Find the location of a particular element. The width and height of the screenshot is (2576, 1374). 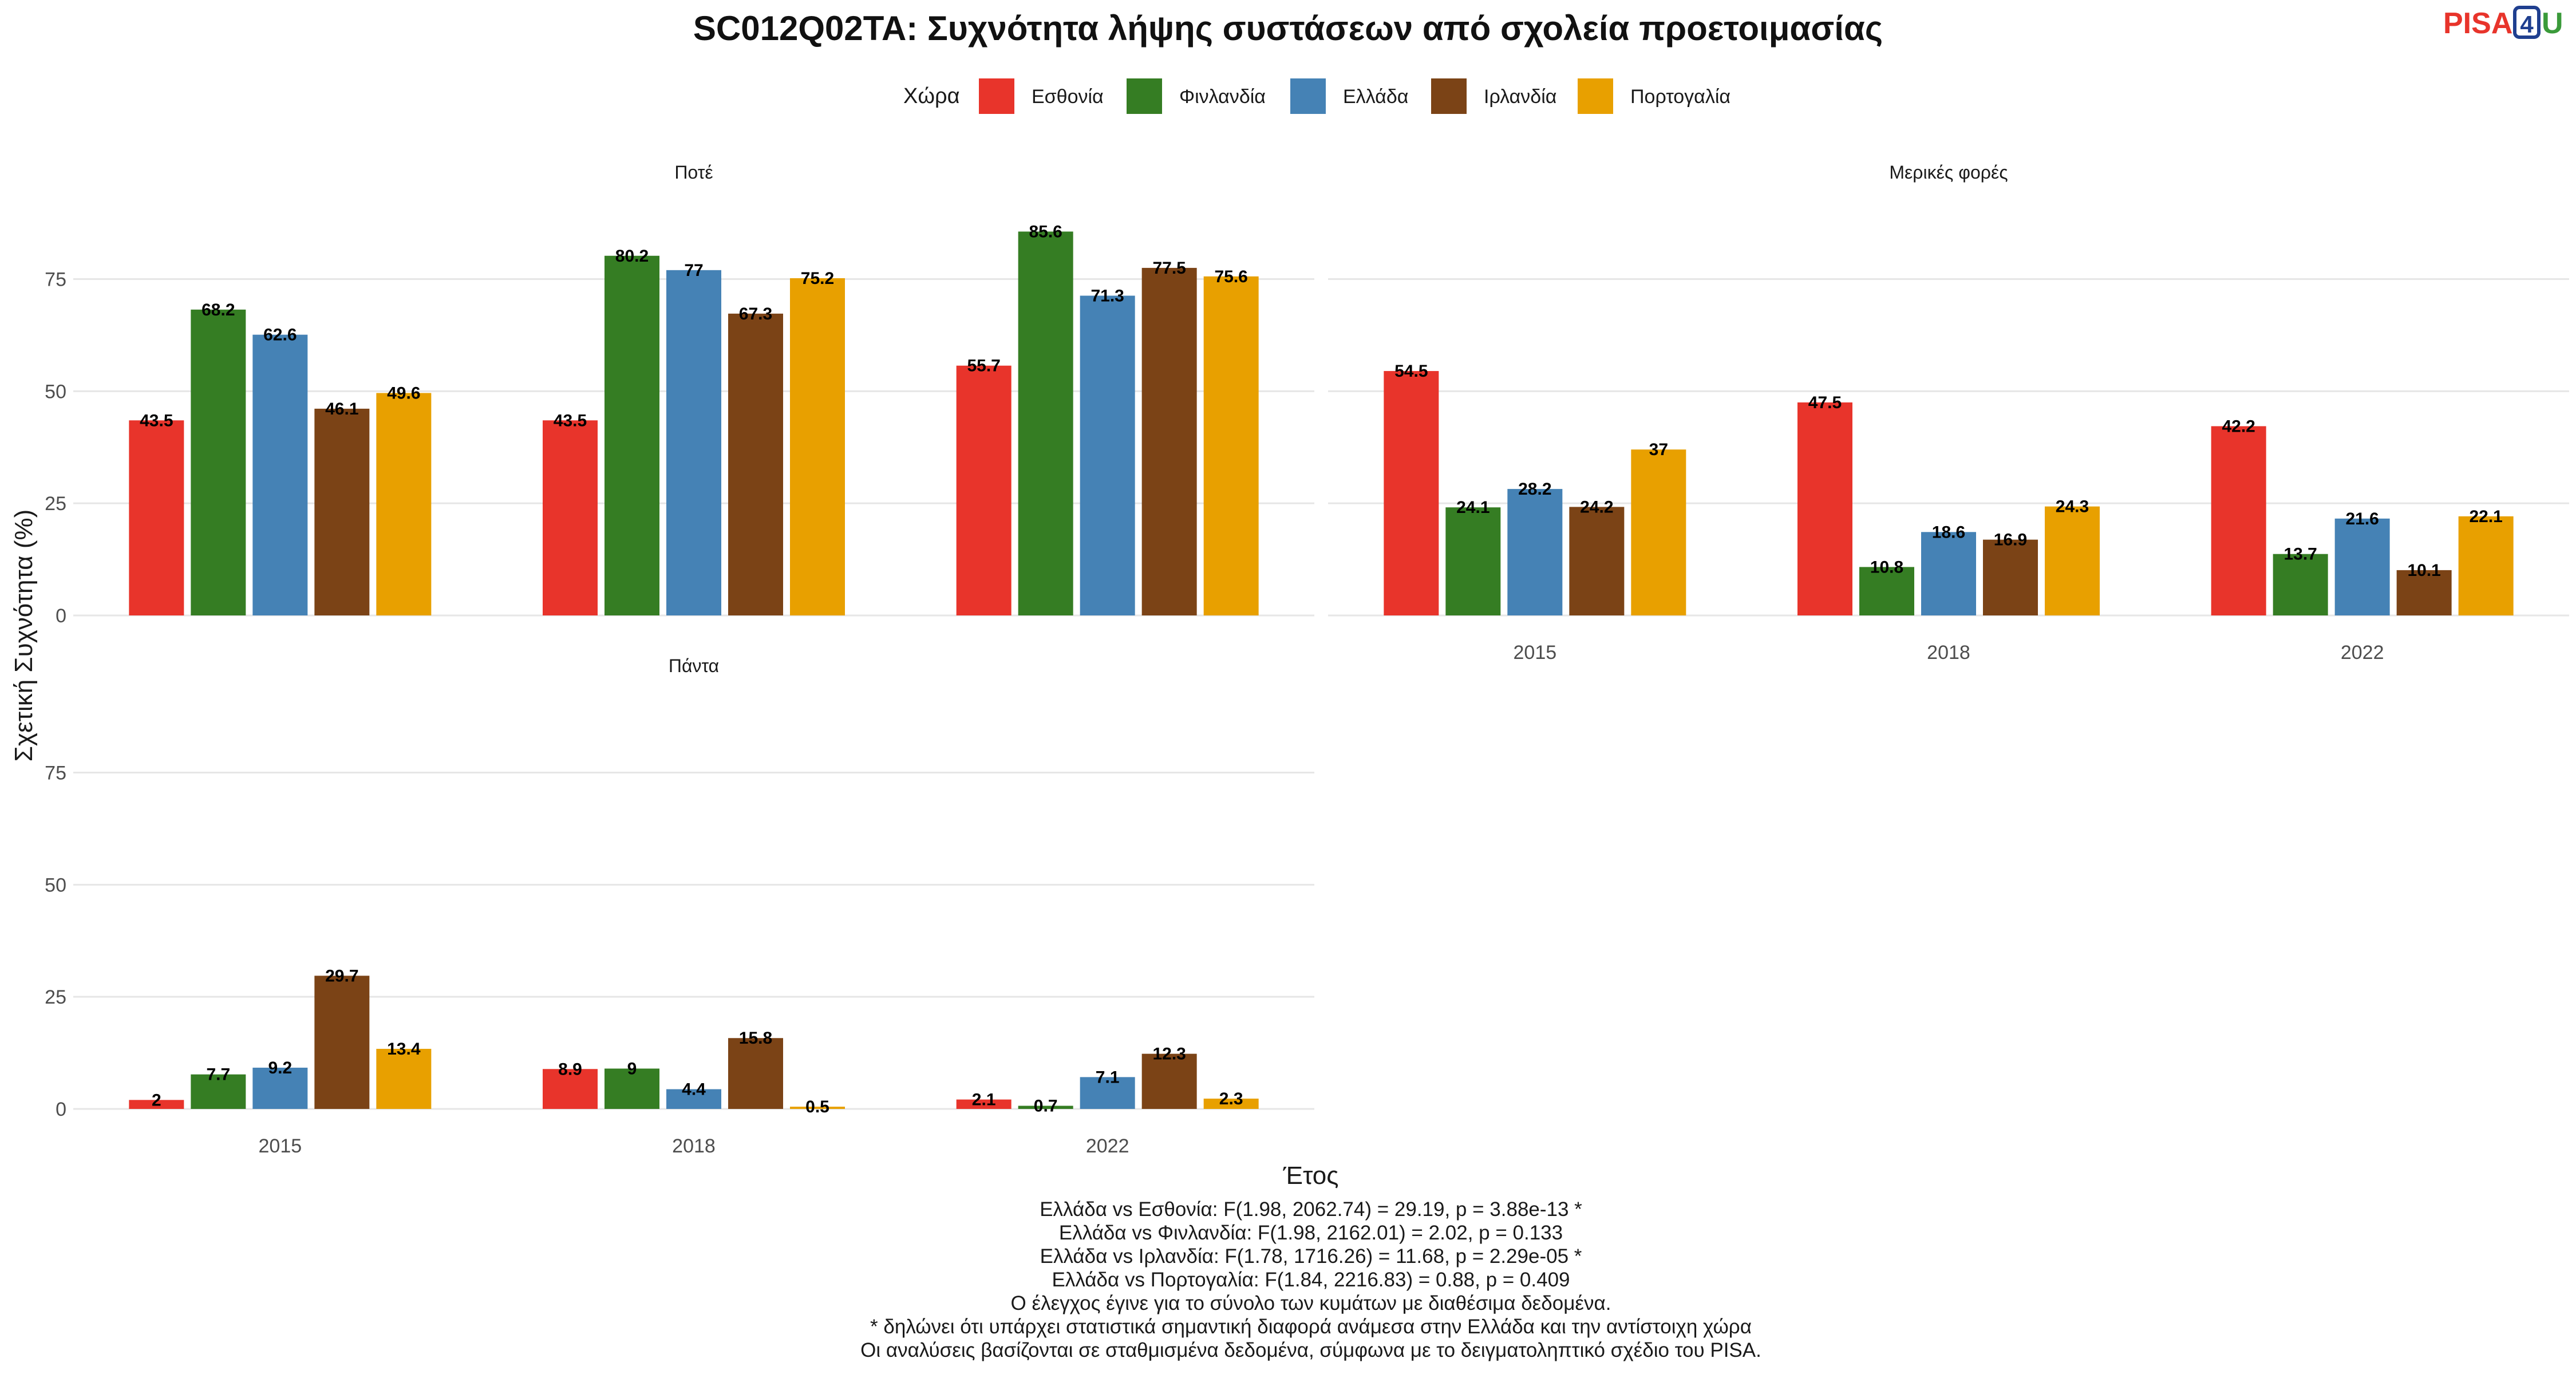

bar-value-label: 2 is located at coordinates (156, 1100).